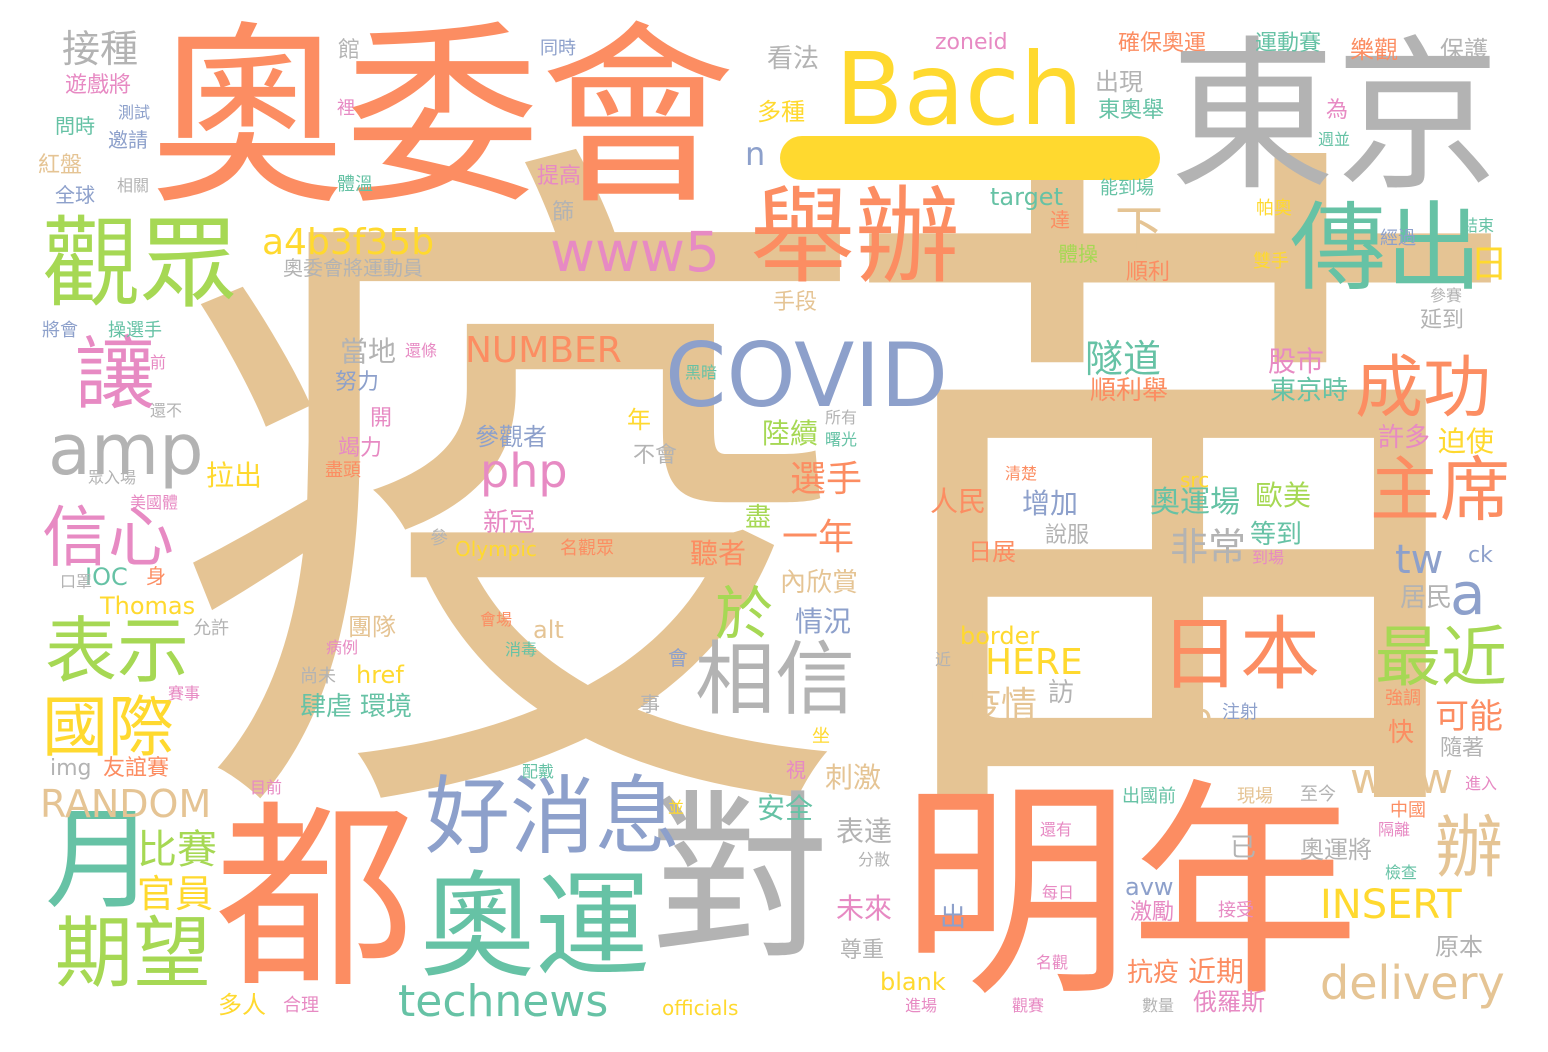 The width and height of the screenshot is (1548, 1052). What do you see at coordinates (342, 647) in the screenshot?
I see `word-bingli: 病例` at bounding box center [342, 647].